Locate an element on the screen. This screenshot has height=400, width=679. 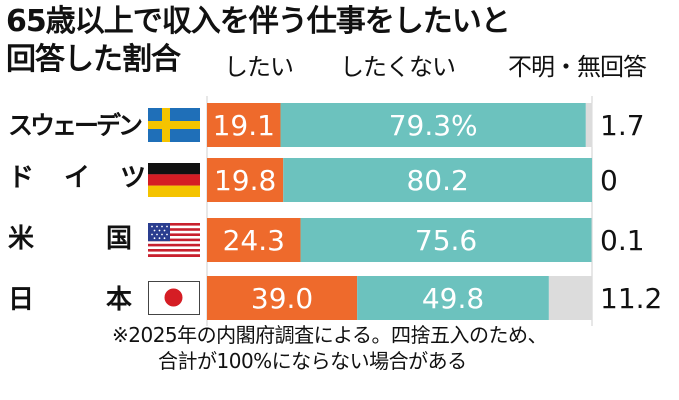
country-label-sweden: スウェーデン is located at coordinates (75, 125).